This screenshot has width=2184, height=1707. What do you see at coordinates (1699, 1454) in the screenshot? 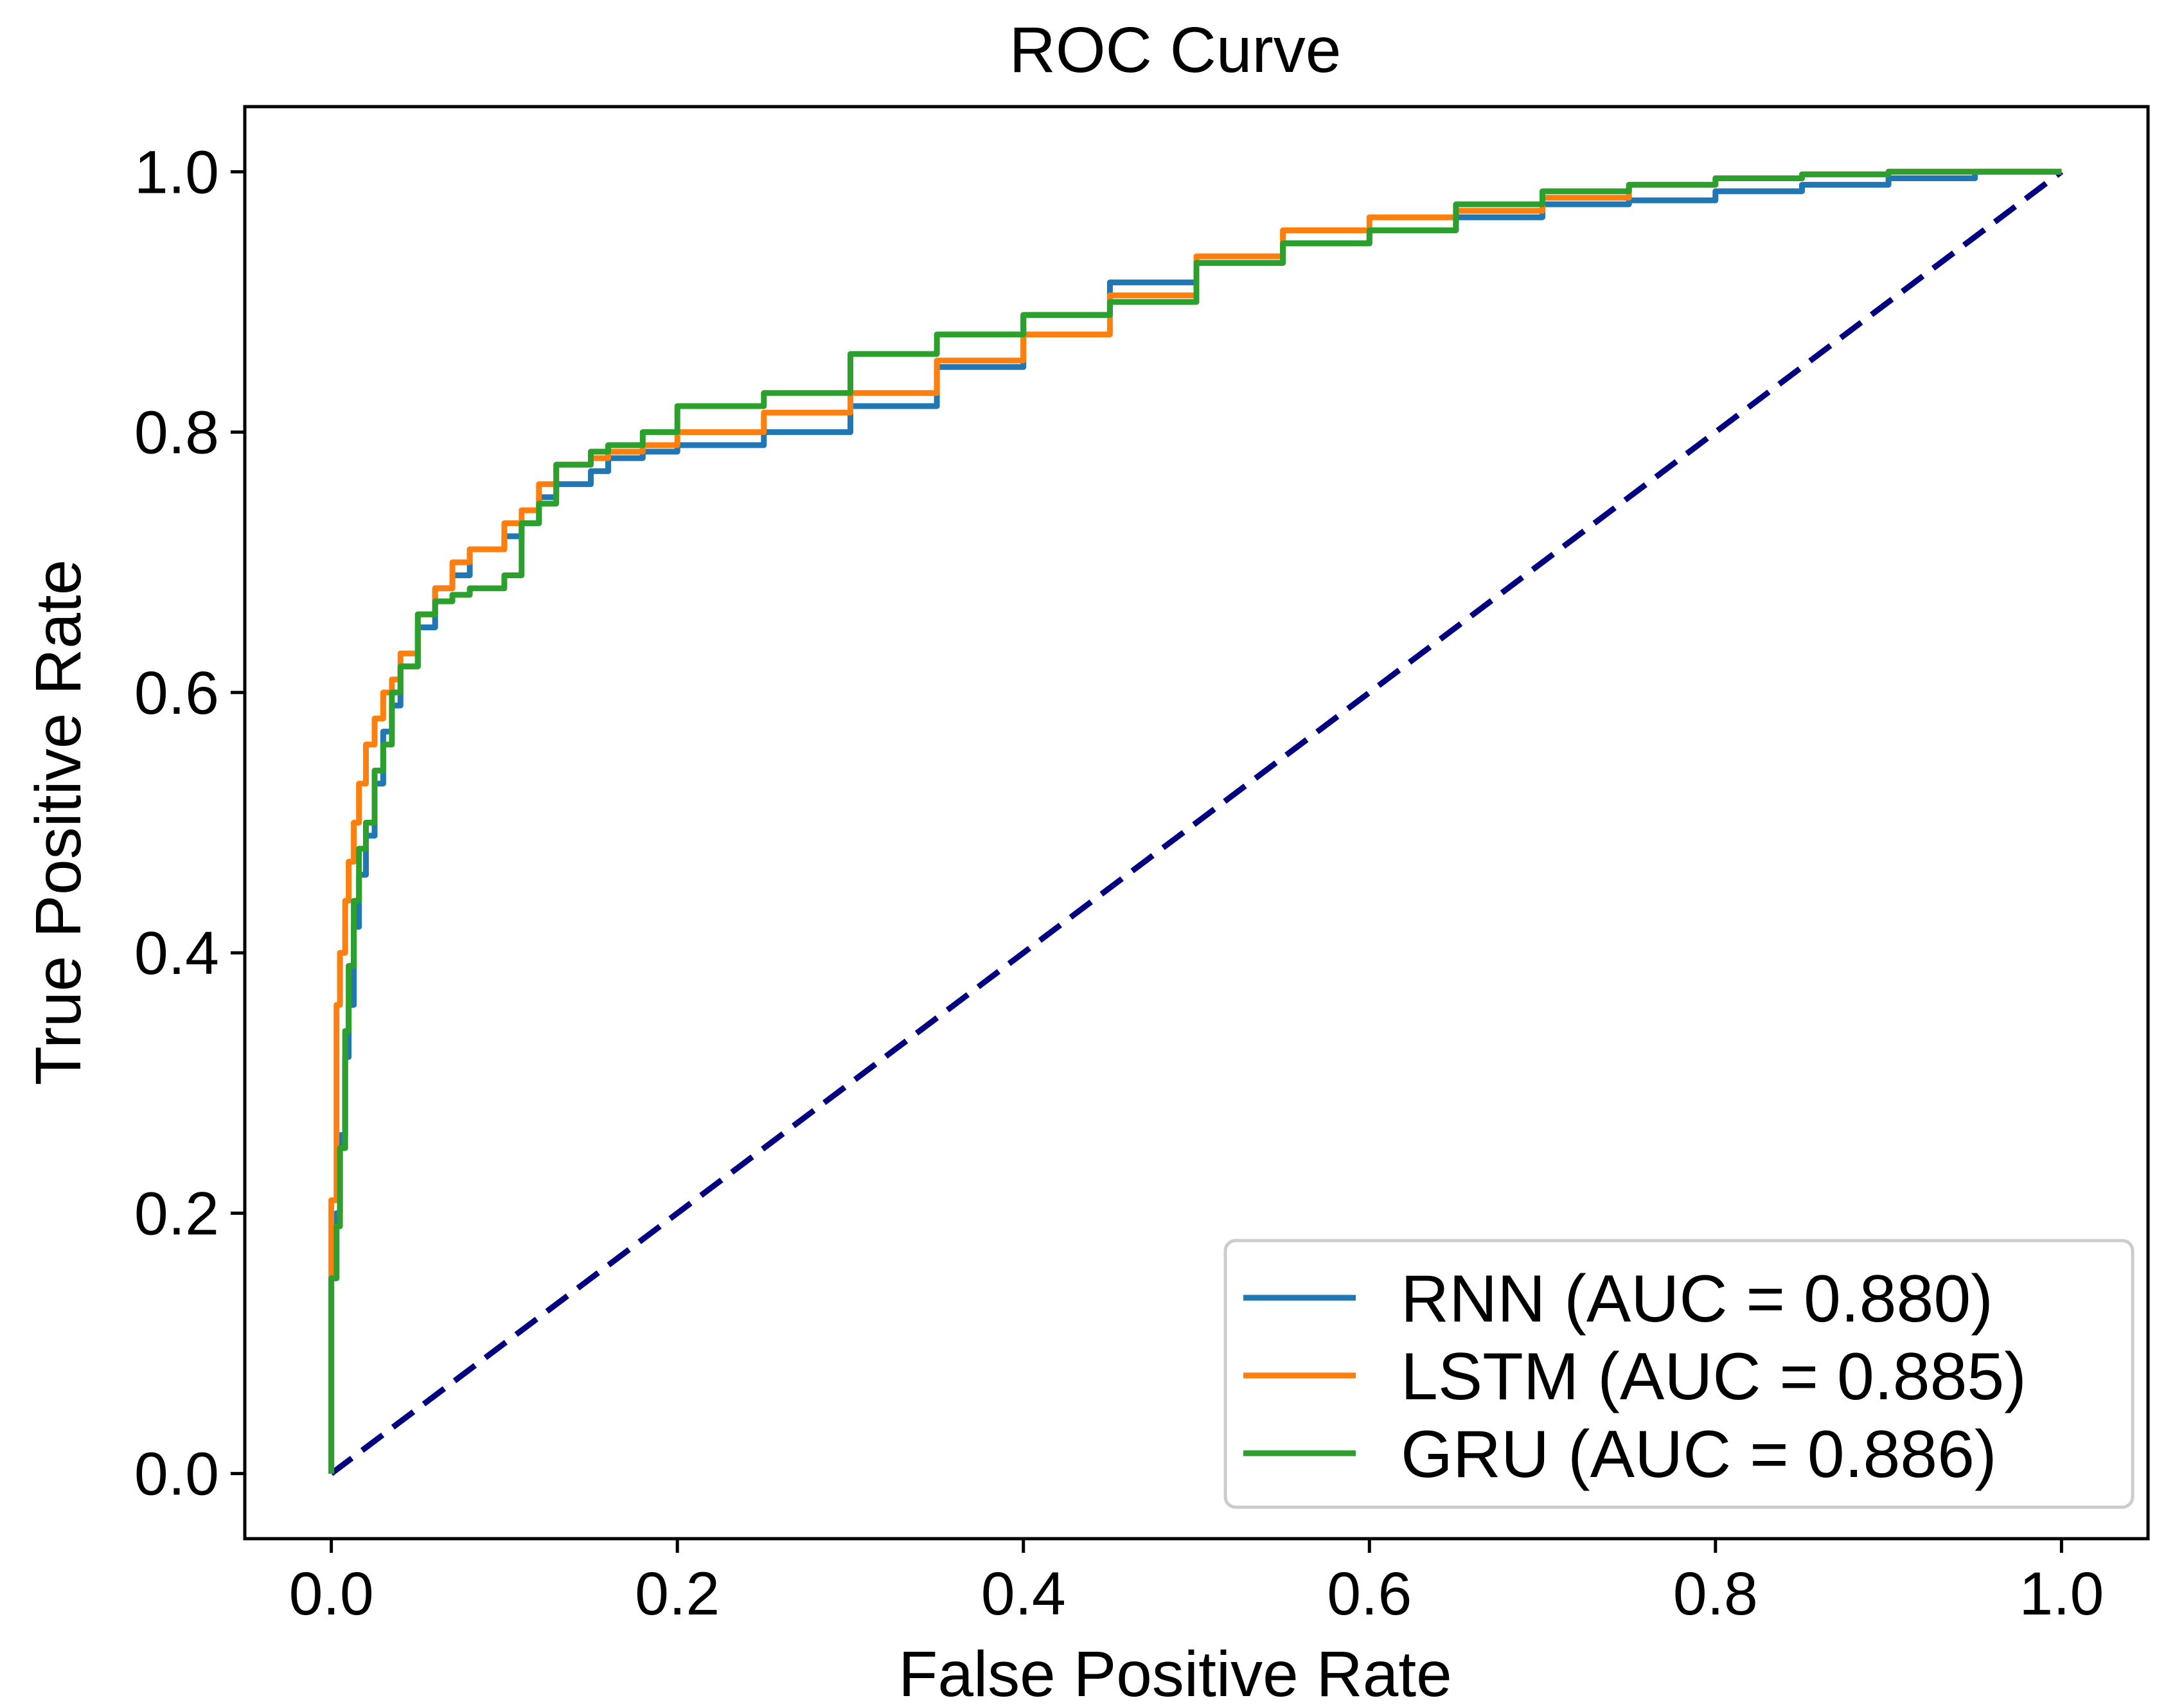
I see `legend-label: GRU (AUC = 0.886)` at bounding box center [1699, 1454].